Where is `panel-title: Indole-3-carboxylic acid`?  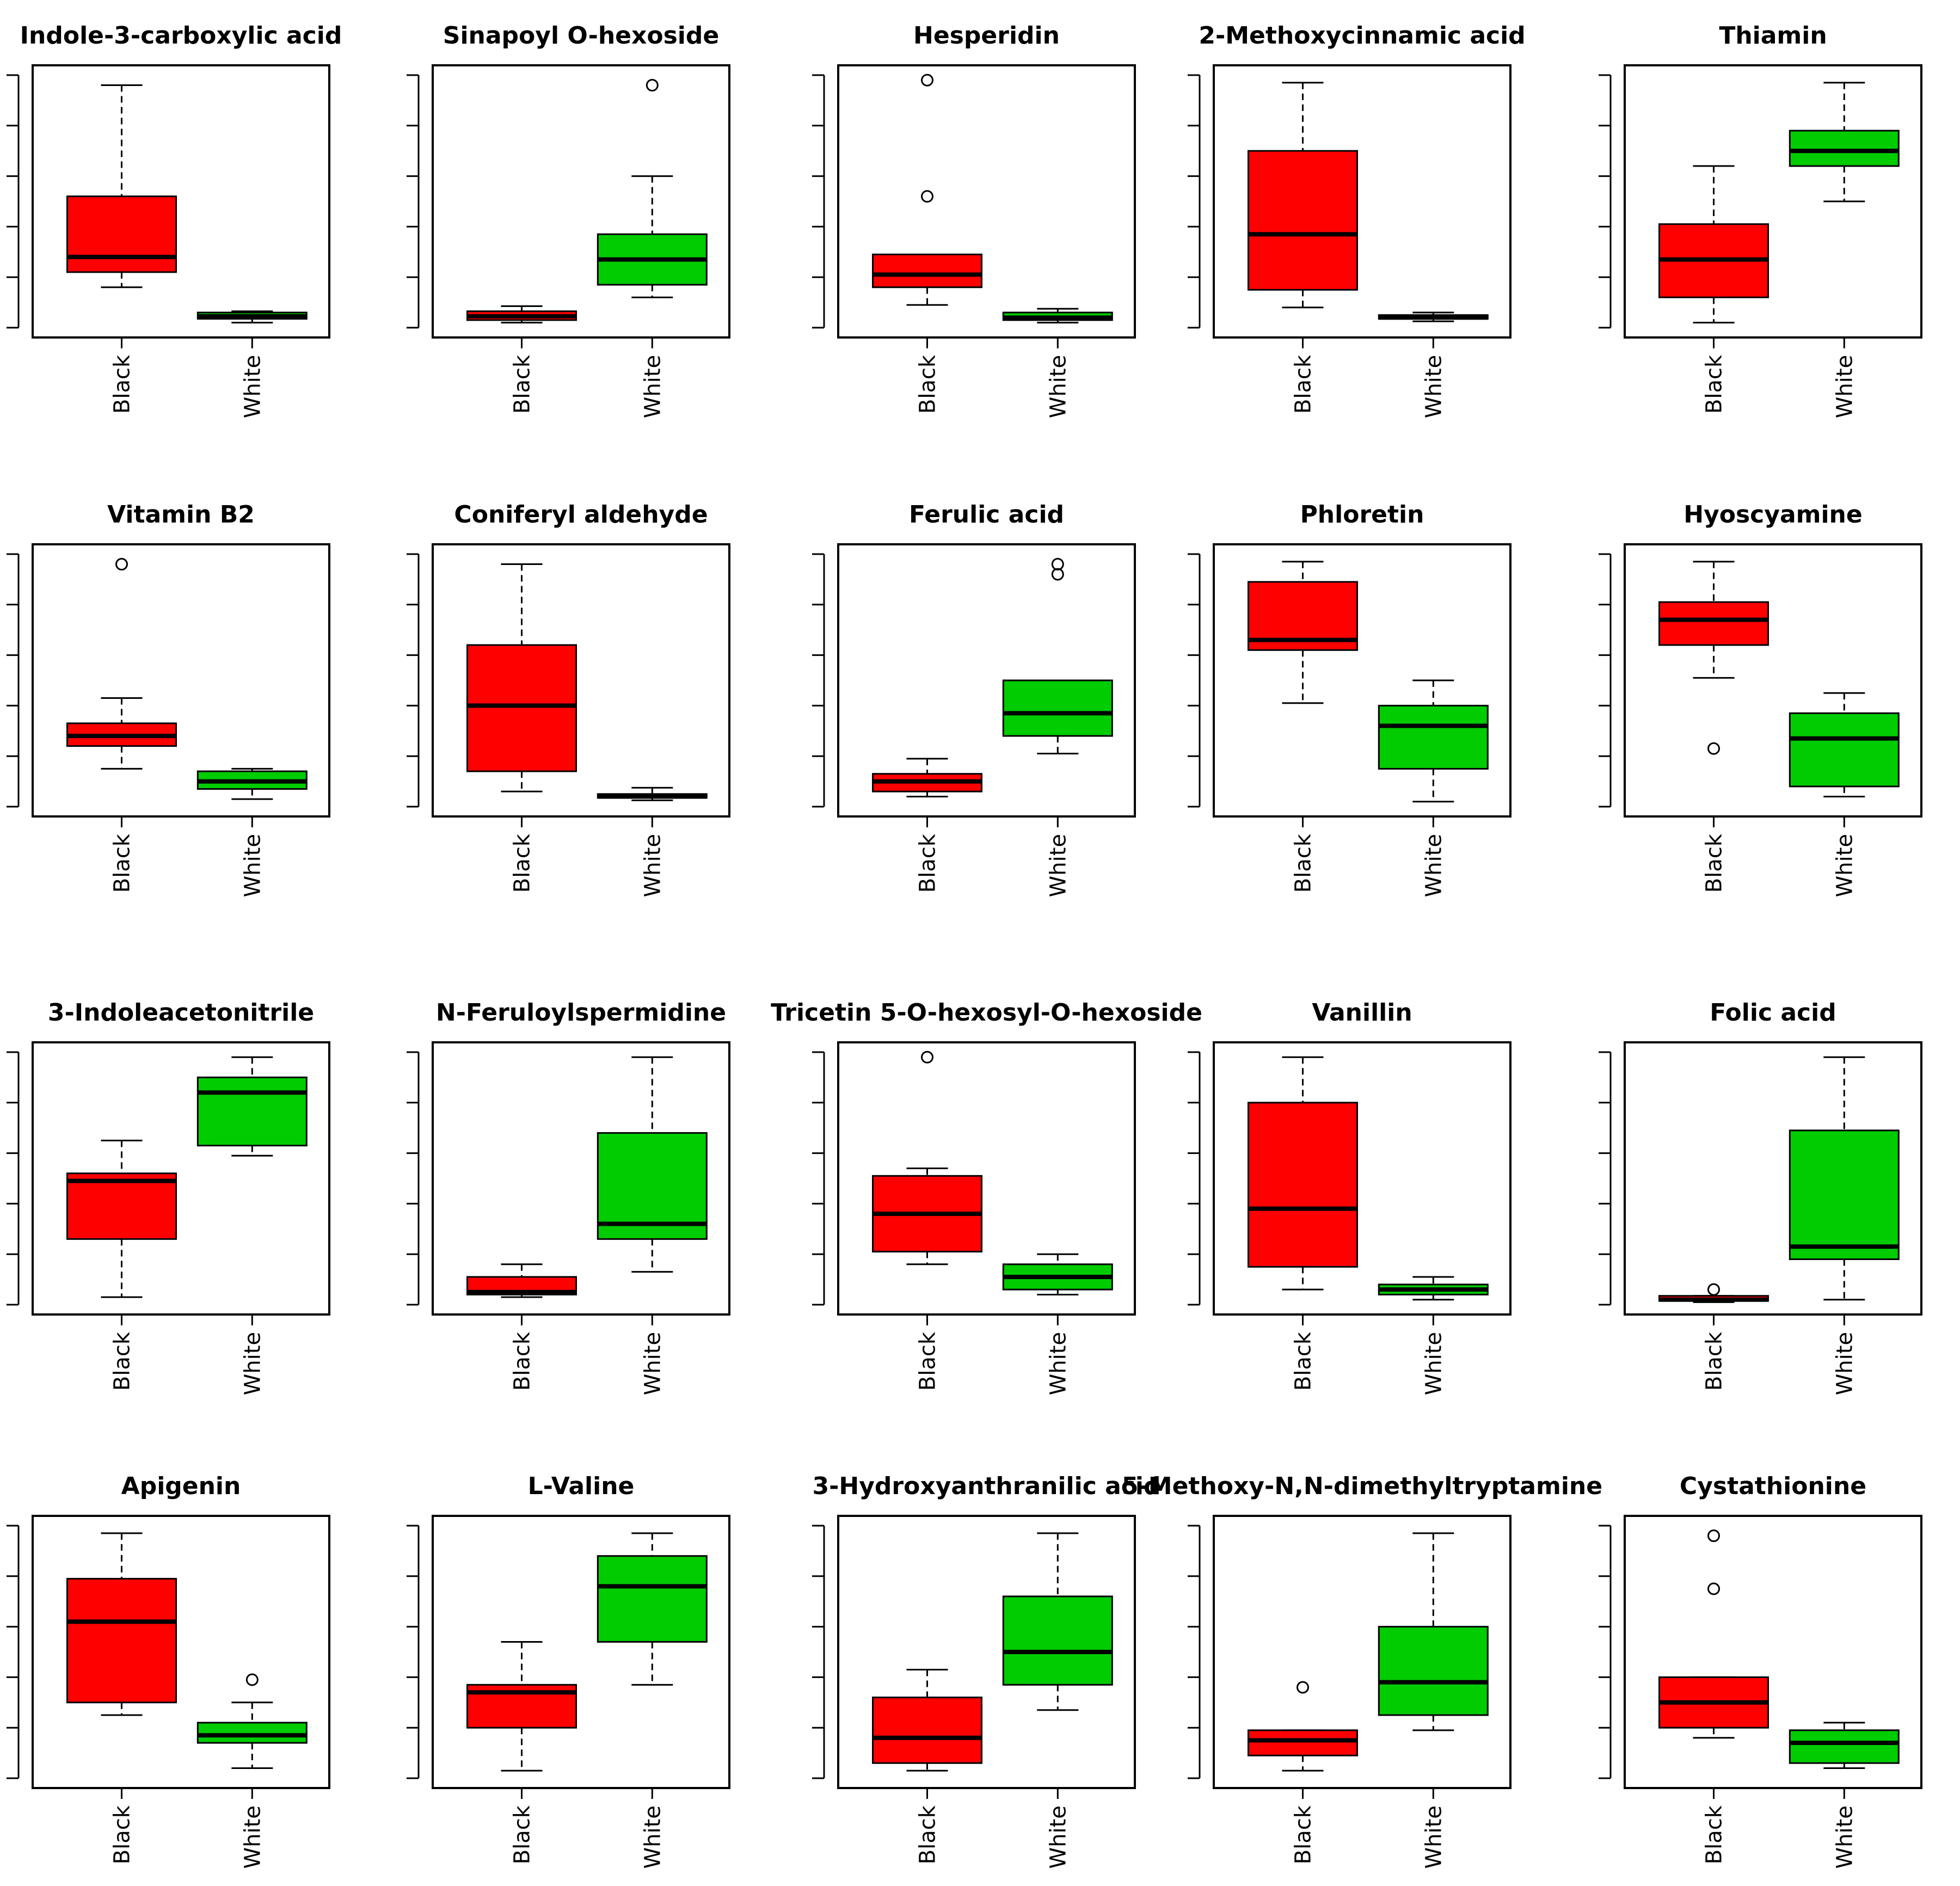
panel-title: Indole-3-carboxylic acid is located at coordinates (181, 36).